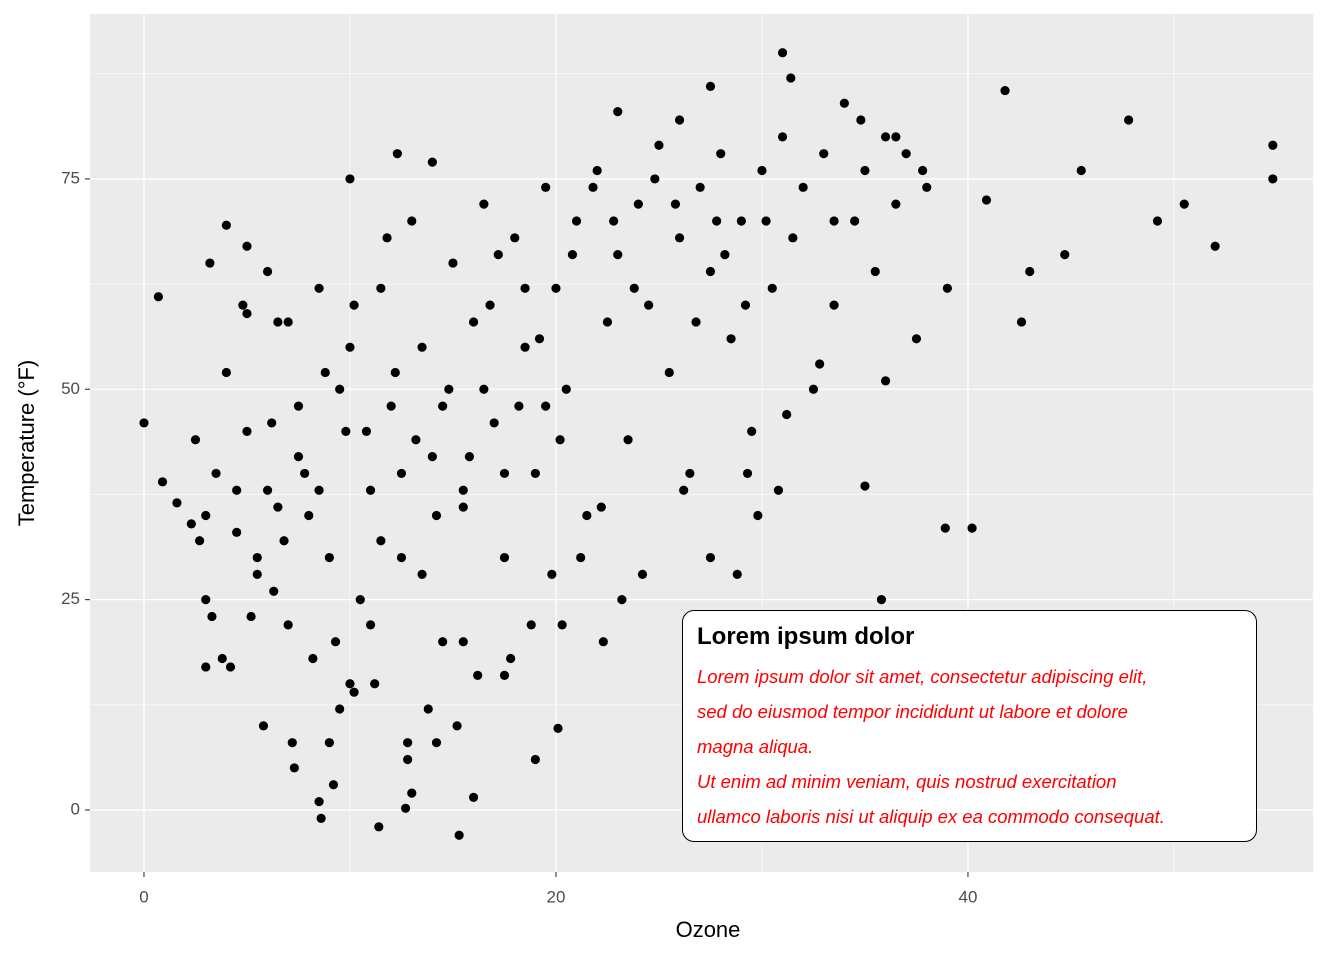  What do you see at coordinates (556, 896) in the screenshot?
I see `x-tick-label: 20` at bounding box center [556, 896].